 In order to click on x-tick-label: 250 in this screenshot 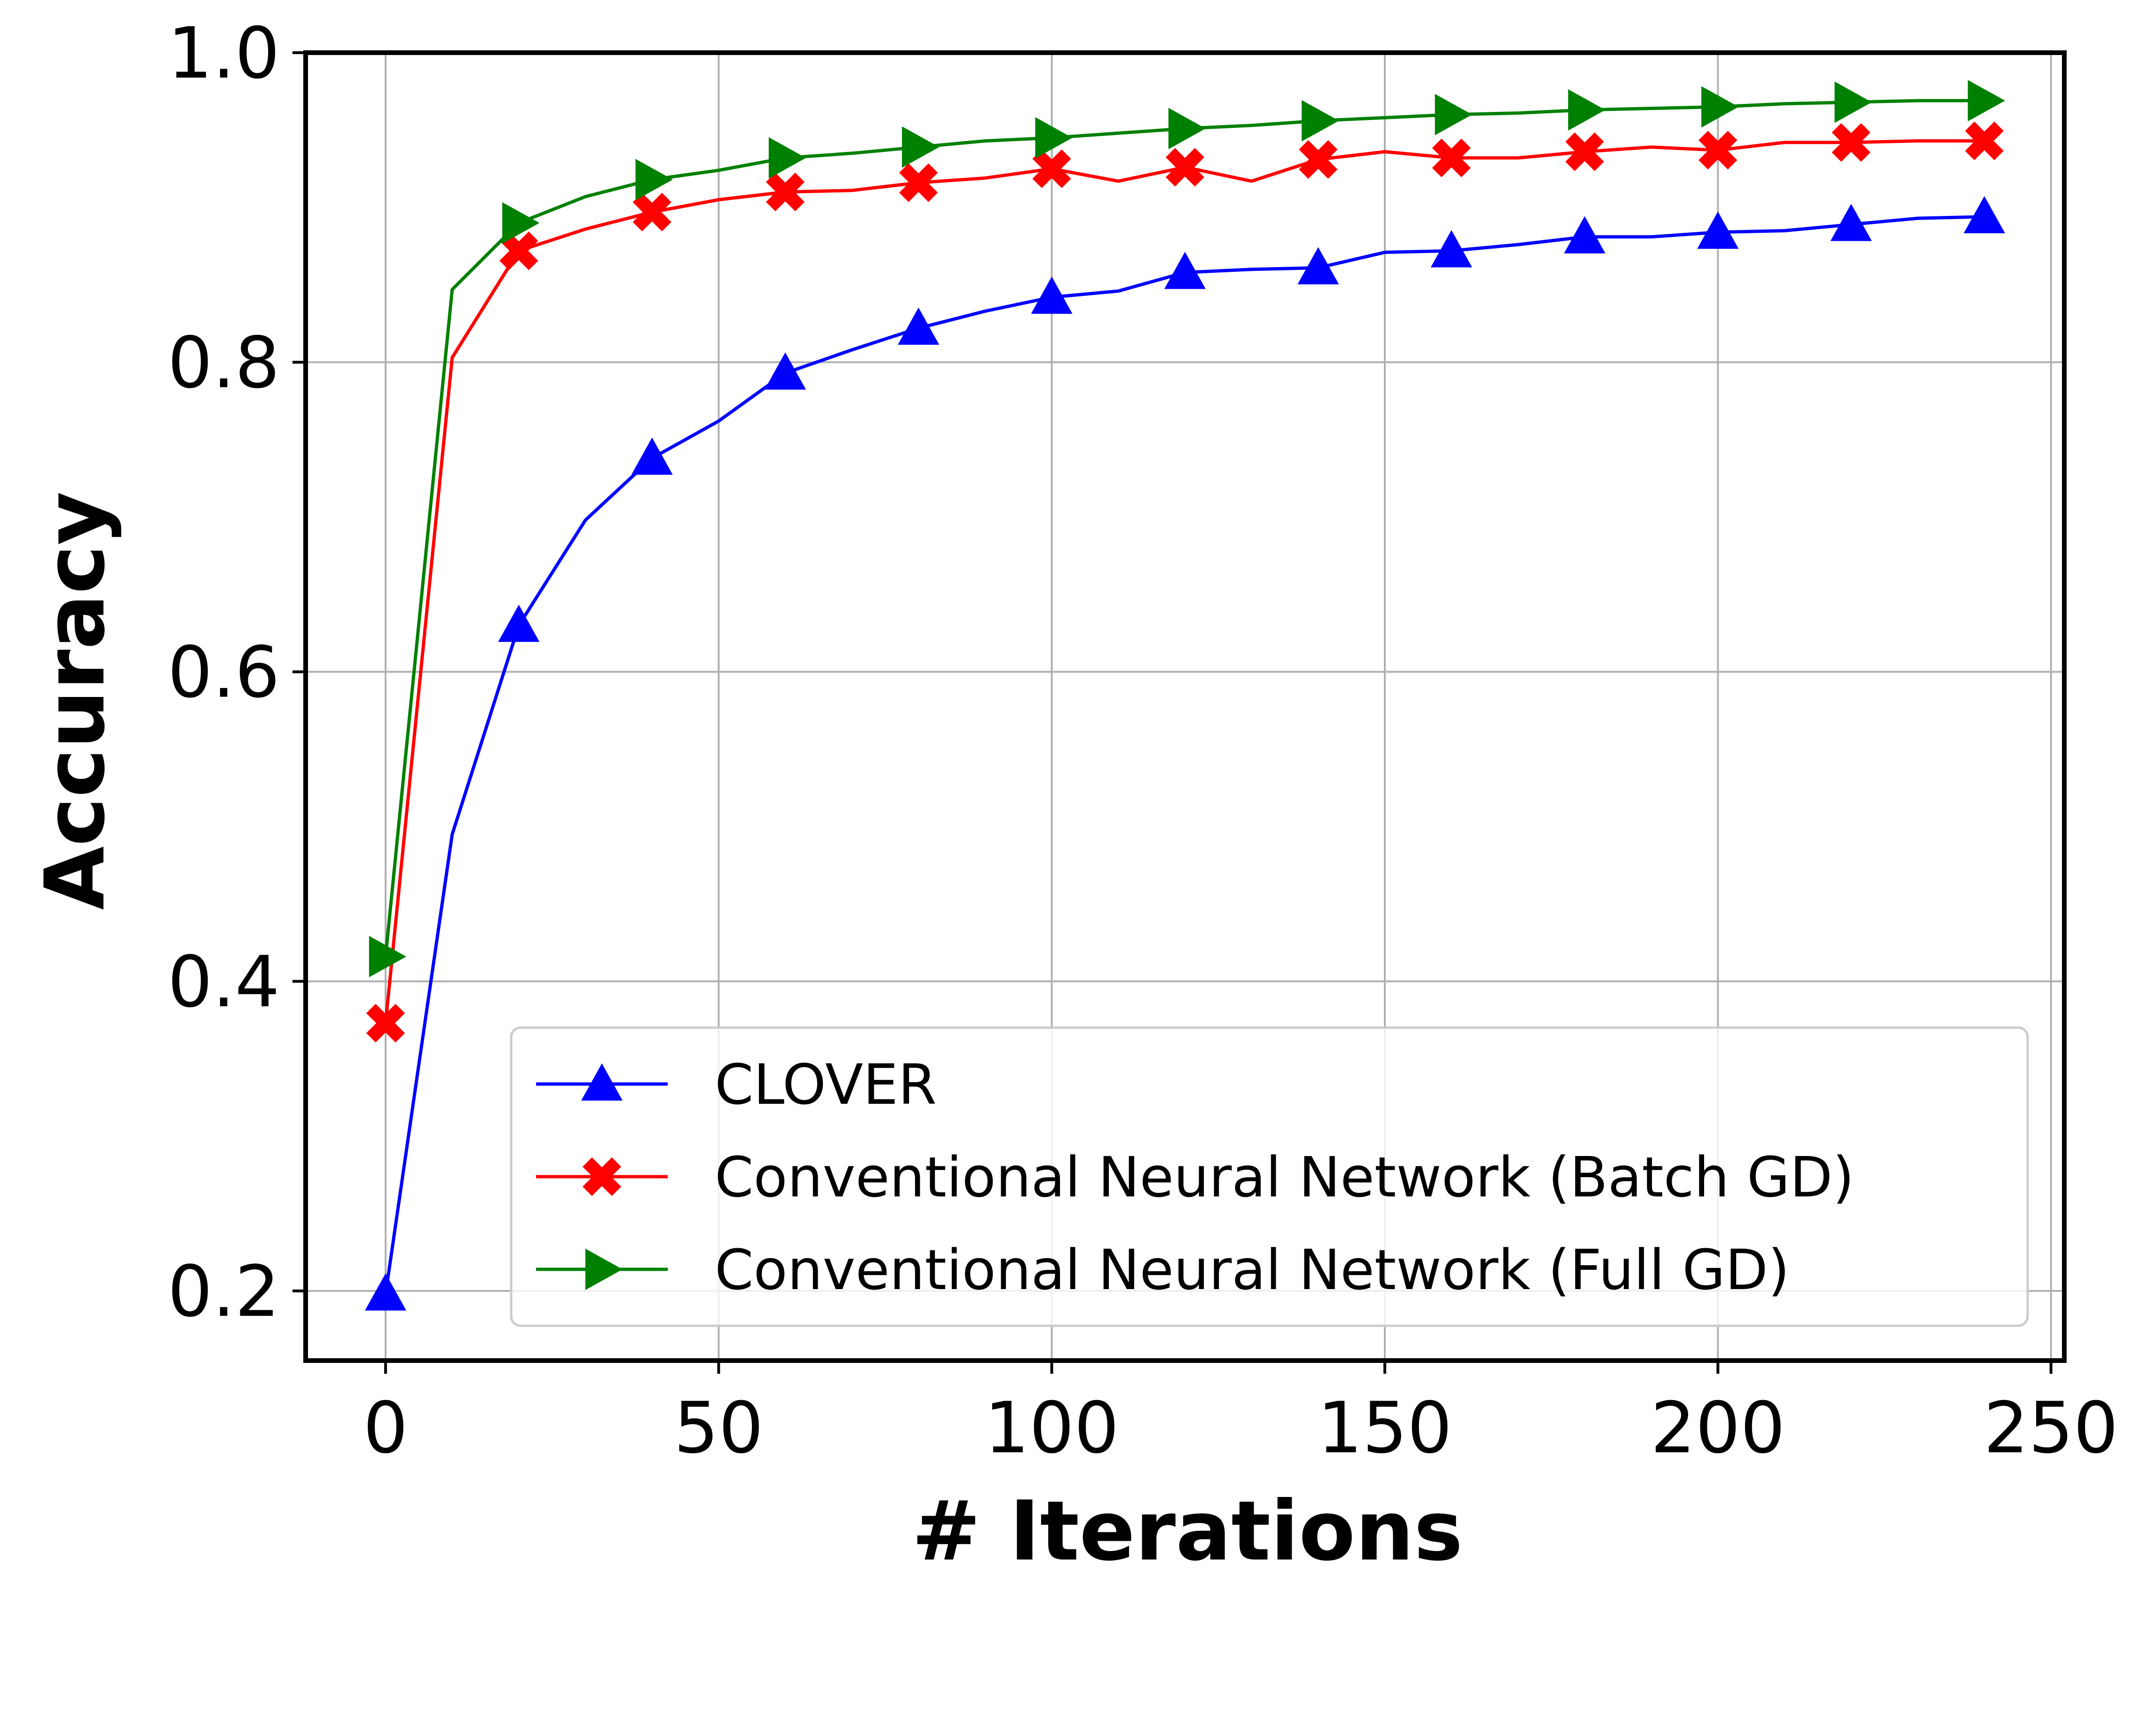, I will do `click(2051, 1428)`.